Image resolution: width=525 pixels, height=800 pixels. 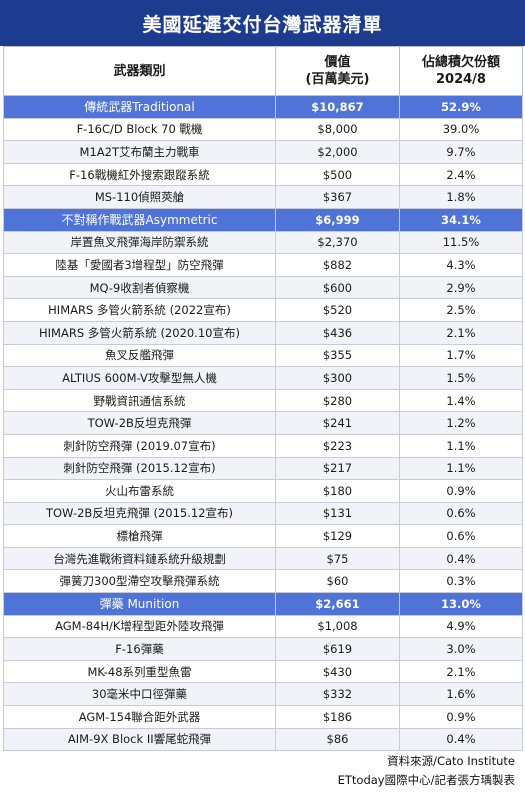 I want to click on weapon-name-cell: HIMARS 多管火箭系統 (2022宣布), so click(x=139, y=310).